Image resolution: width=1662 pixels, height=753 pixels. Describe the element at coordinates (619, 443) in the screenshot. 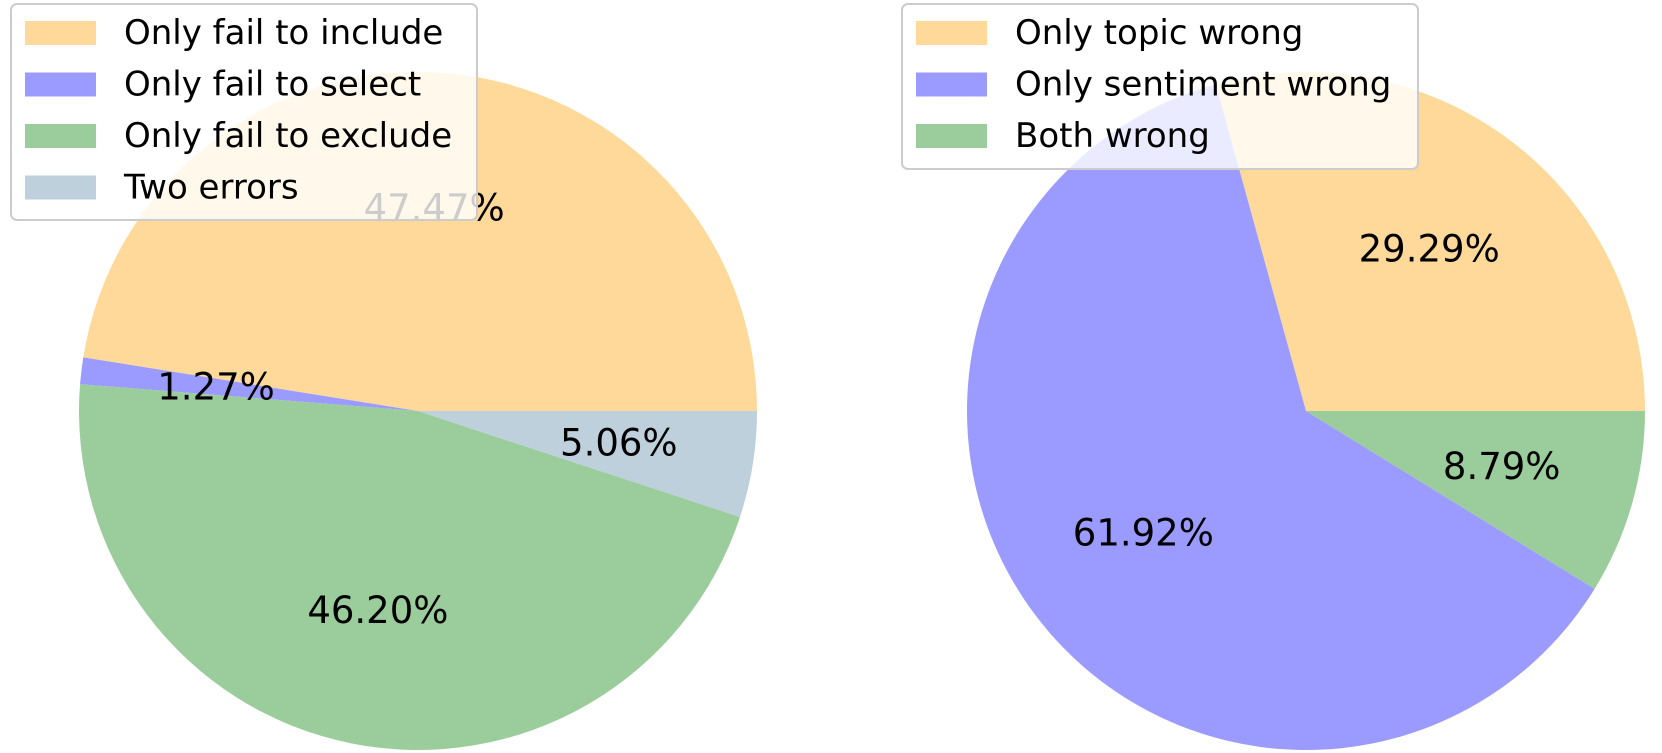

I see `pie-slice-percent-label: 5.06%` at that location.